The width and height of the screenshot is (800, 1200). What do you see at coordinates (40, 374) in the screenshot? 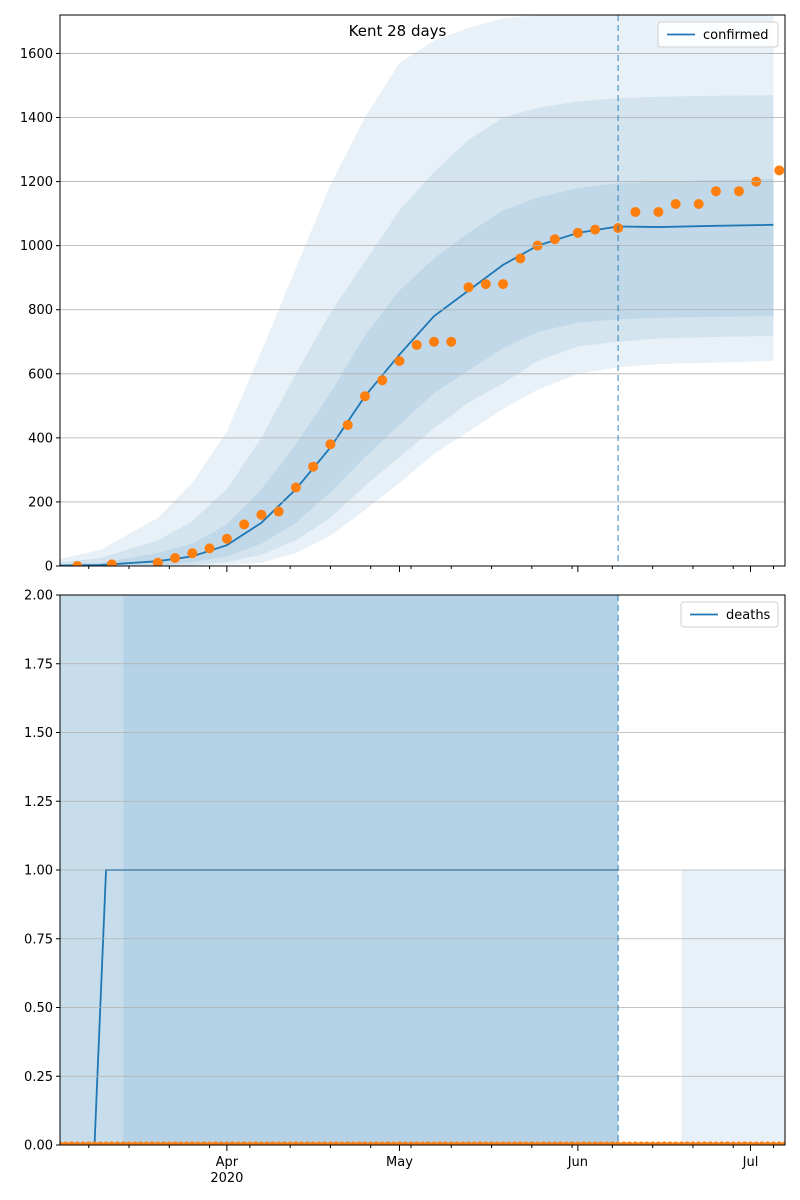
I see `y-tick-label: 600` at bounding box center [40, 374].